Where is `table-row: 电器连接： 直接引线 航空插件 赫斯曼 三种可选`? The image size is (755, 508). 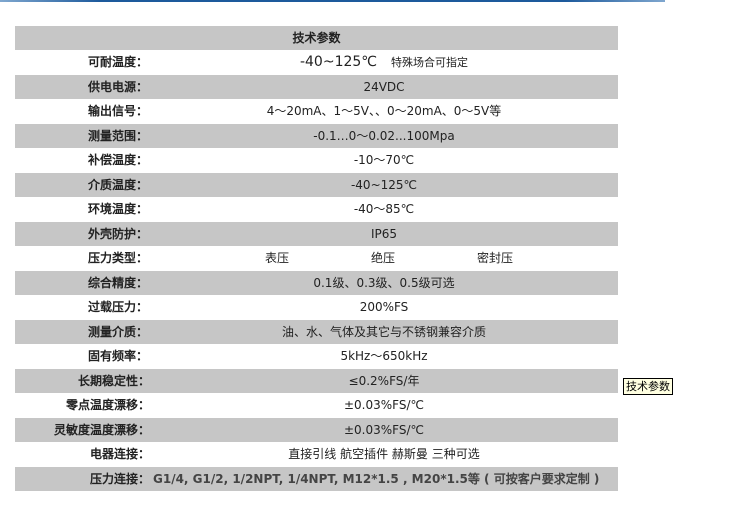
table-row: 电器连接： 直接引线 航空插件 赫斯曼 三种可选 is located at coordinates (316, 454).